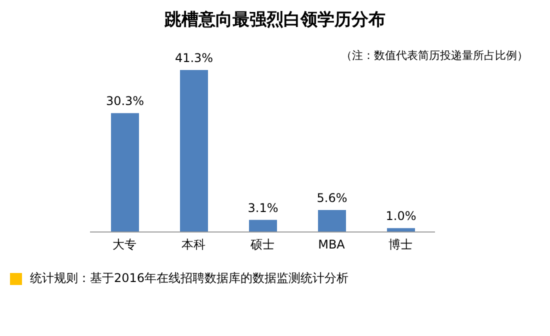 The image size is (550, 336). I want to click on data-label: 41.3%, so click(194, 58).